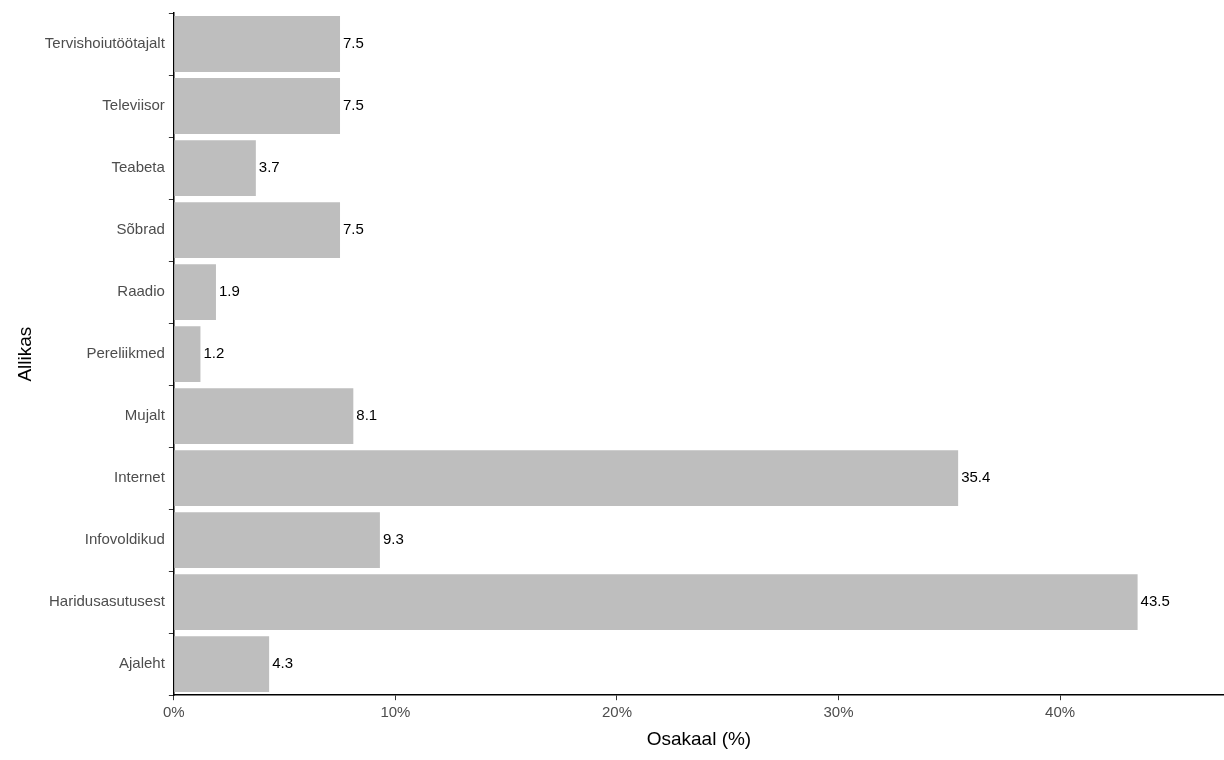 This screenshot has height=760, width=1224. Describe the element at coordinates (24, 354) in the screenshot. I see `y-axis-title: Allikas` at that location.